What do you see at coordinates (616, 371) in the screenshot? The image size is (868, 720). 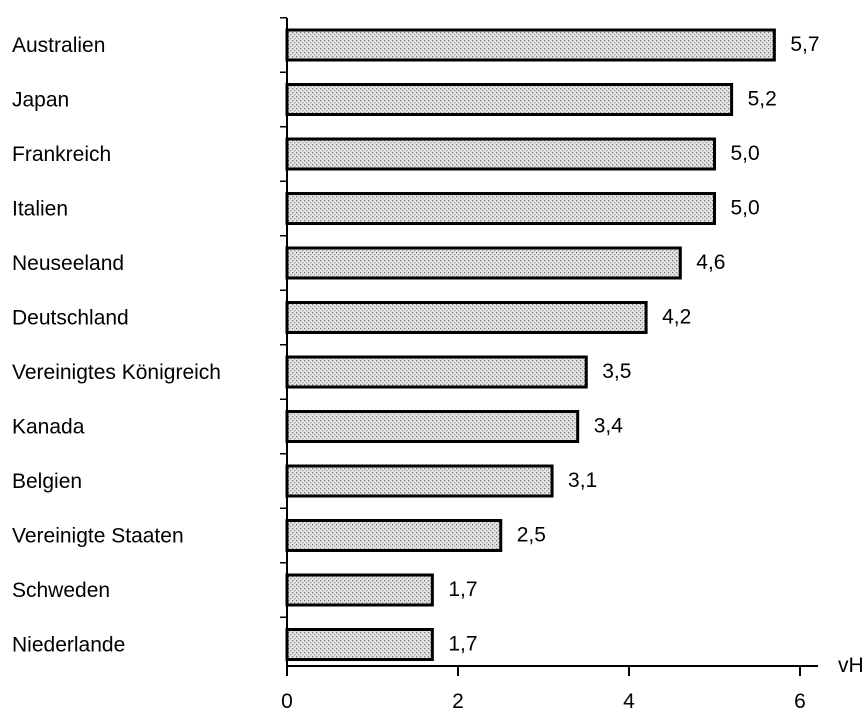 I see `value-label: 3,5` at bounding box center [616, 371].